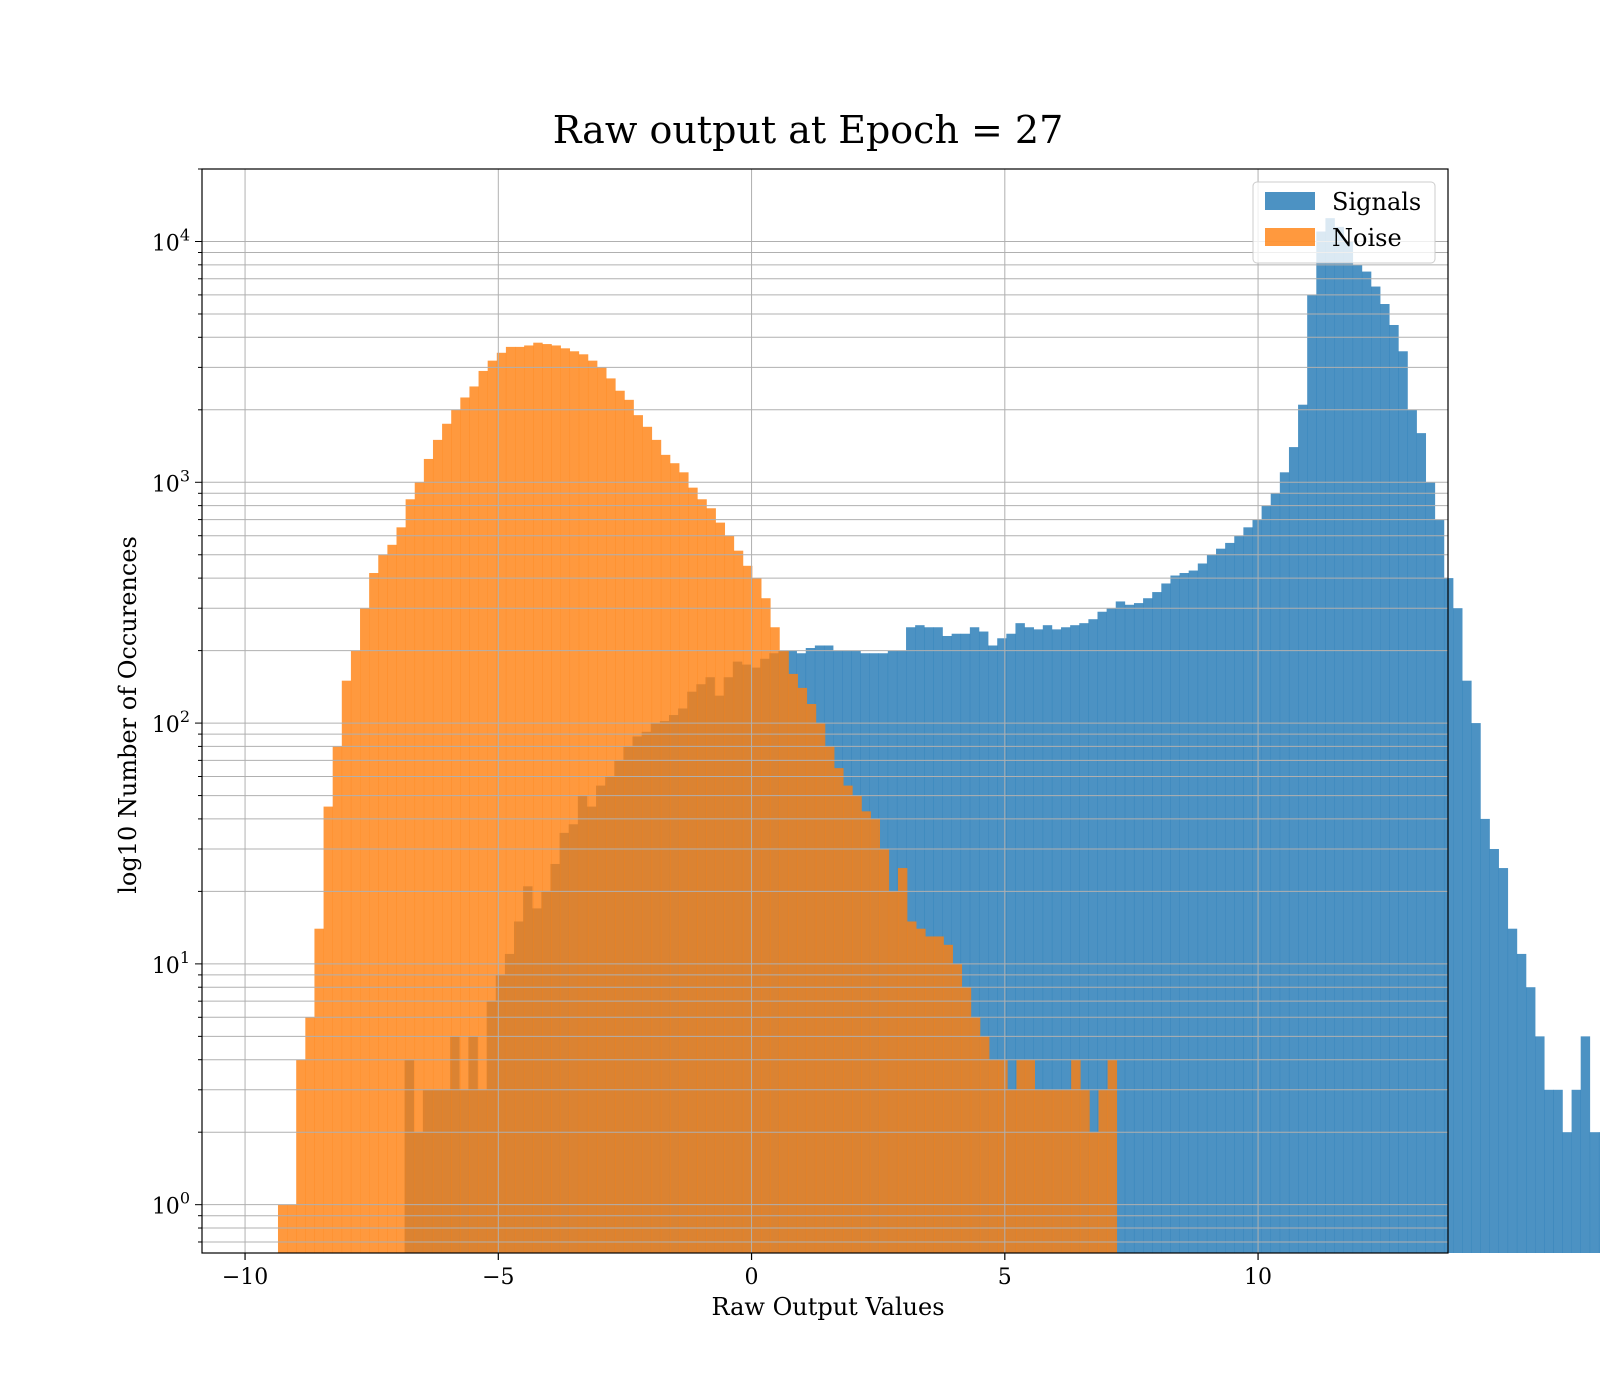 This screenshot has width=1600, height=1400. What do you see at coordinates (1290, 237) in the screenshot?
I see `legend-swatch-noise` at bounding box center [1290, 237].